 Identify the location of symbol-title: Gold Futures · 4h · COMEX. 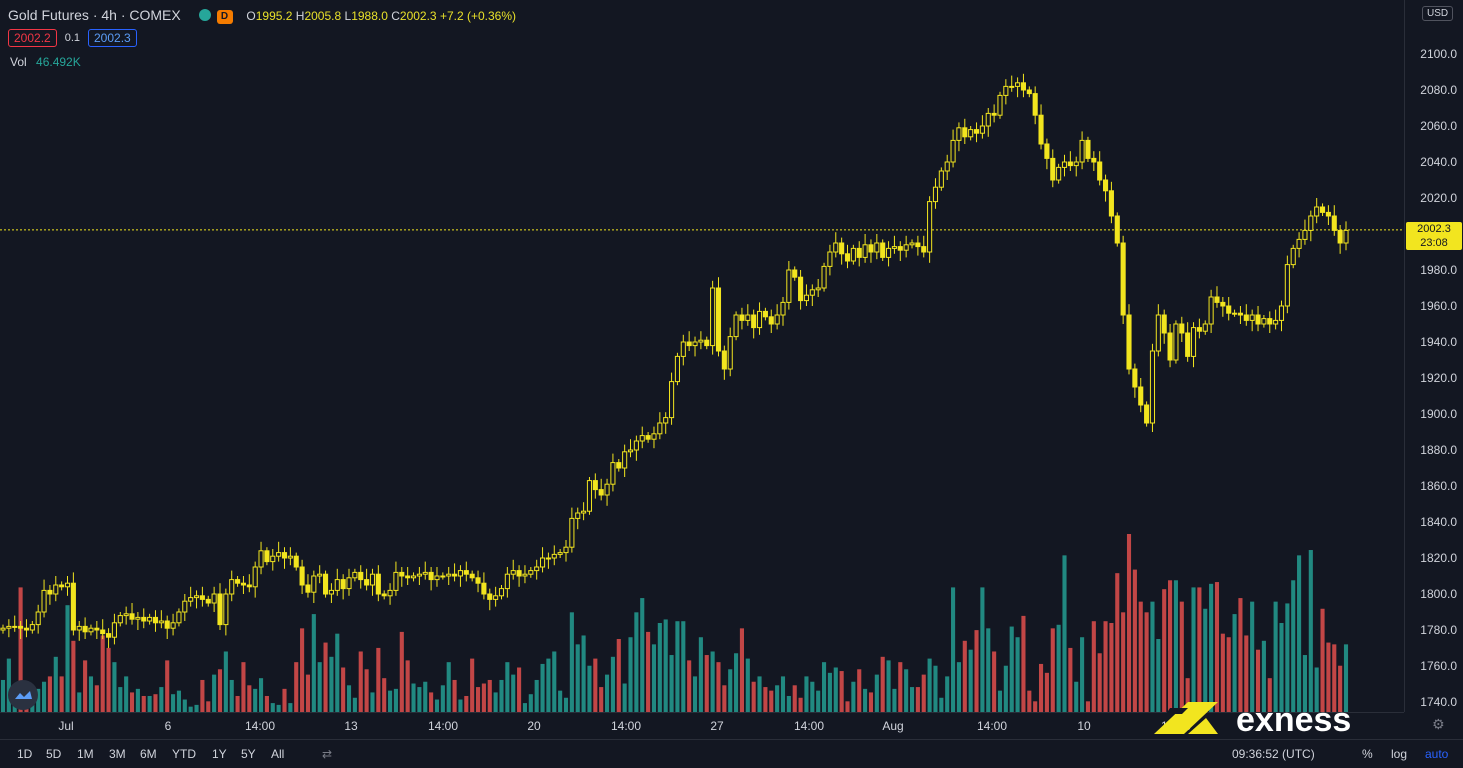
(94, 15).